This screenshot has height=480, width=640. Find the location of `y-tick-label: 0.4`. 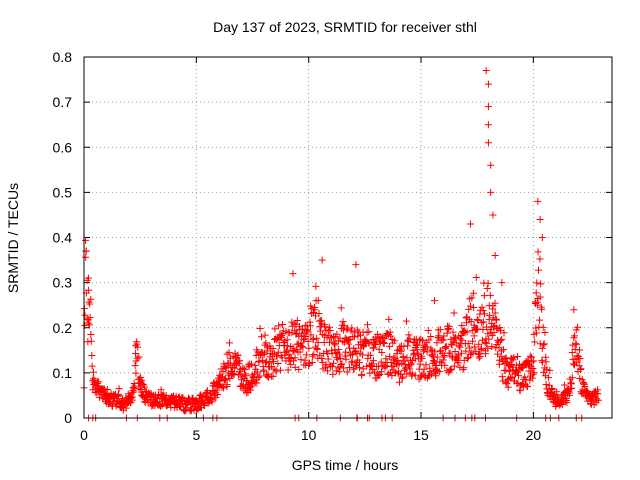

y-tick-label: 0.4 is located at coordinates (63, 238).